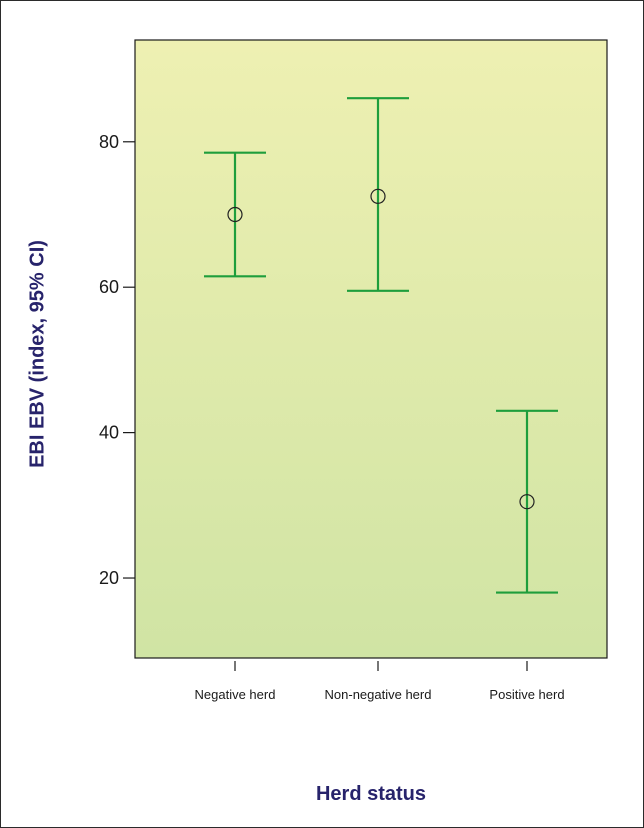 This screenshot has width=644, height=828. I want to click on y-tick-label: 20, so click(109, 578).